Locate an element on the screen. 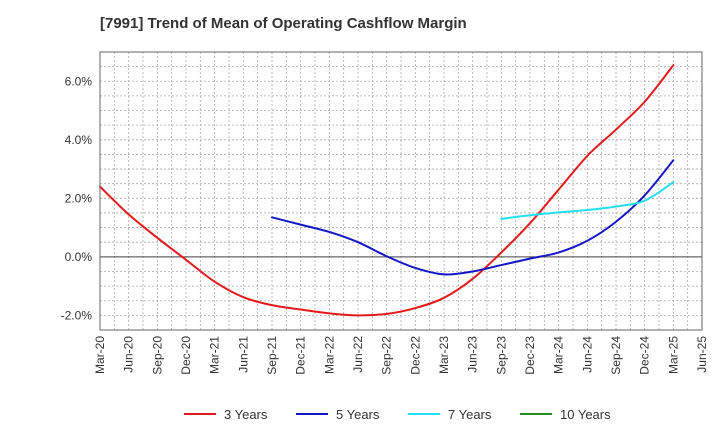  x-tick-label: Mar-25 is located at coordinates (673, 355).